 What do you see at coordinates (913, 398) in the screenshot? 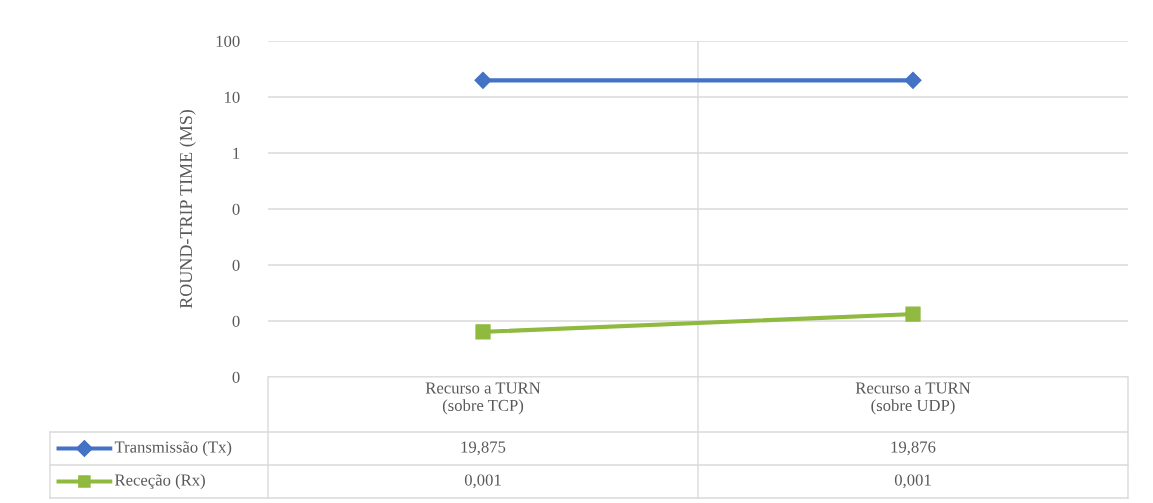
I see `x-tick-label: Recurso a TURN (sobre UDP)` at bounding box center [913, 398].